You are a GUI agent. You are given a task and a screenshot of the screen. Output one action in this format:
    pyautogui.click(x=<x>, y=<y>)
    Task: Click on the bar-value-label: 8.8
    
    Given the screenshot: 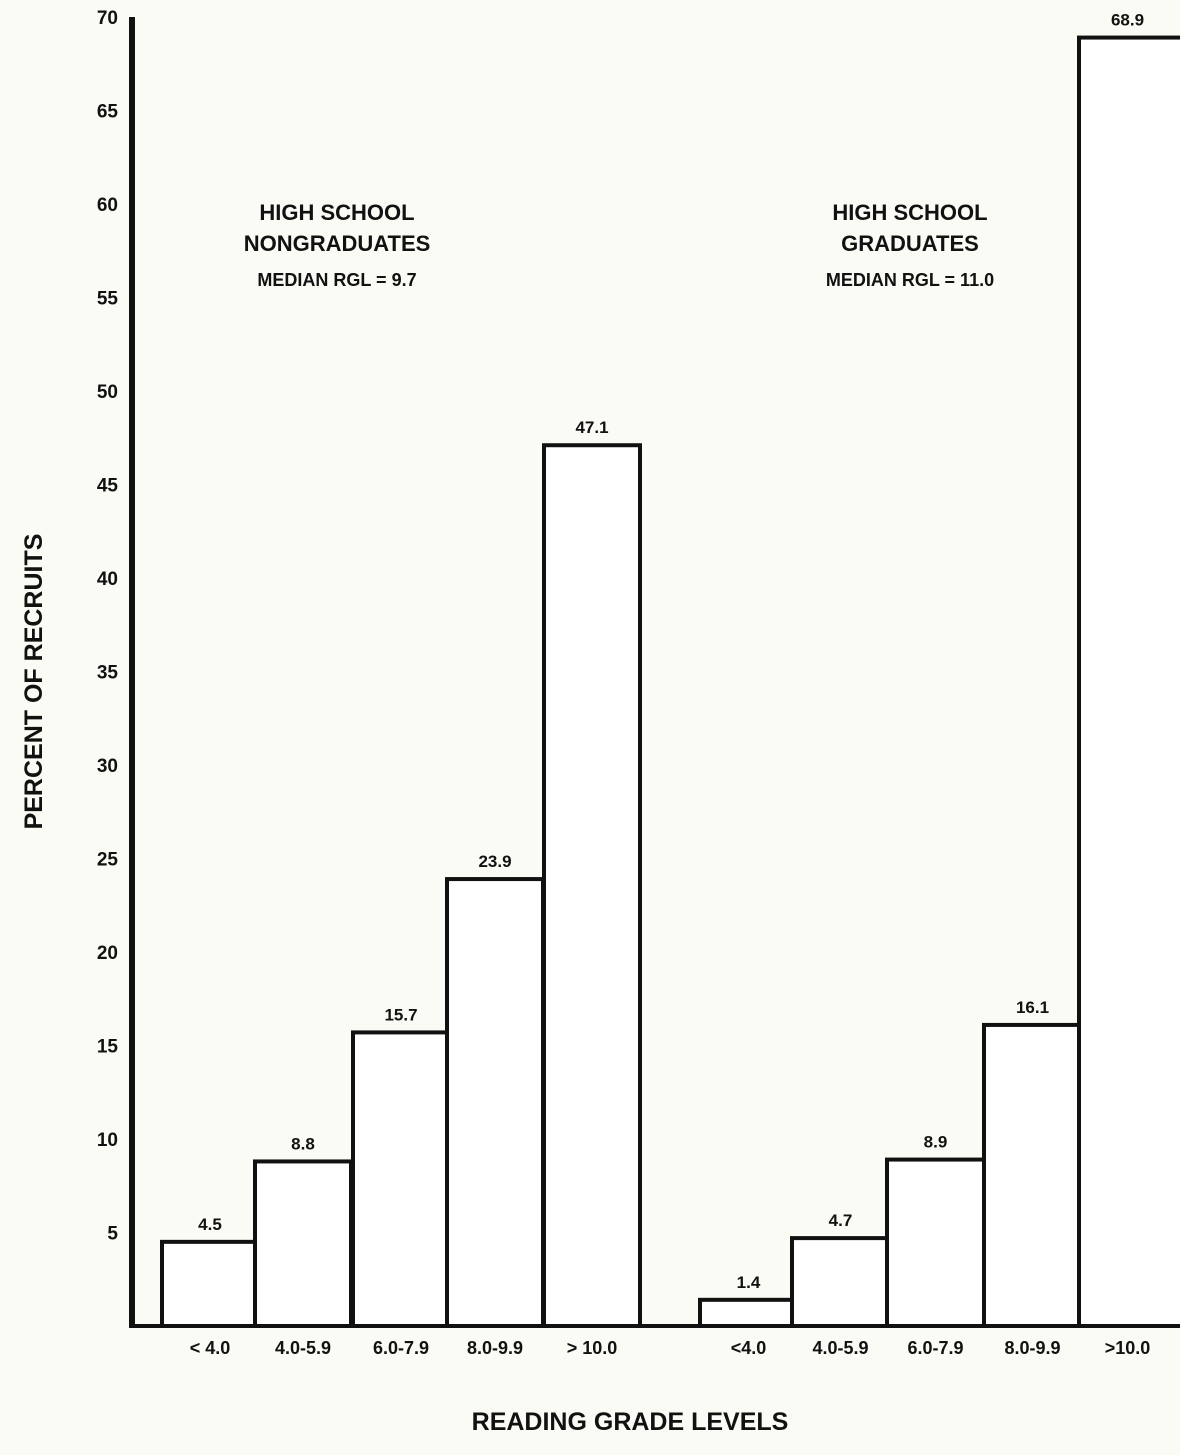 What is the action you would take?
    pyautogui.click(x=303, y=1143)
    